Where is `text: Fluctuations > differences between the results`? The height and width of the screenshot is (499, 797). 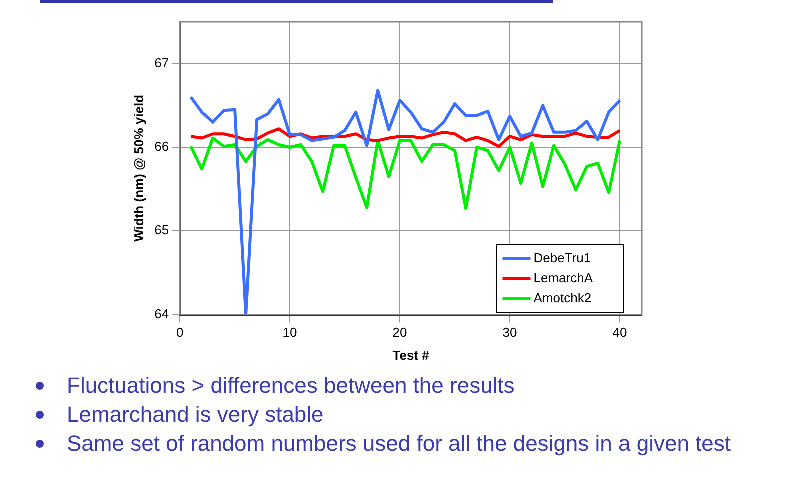 text: Fluctuations > differences between the results is located at coordinates (291, 385).